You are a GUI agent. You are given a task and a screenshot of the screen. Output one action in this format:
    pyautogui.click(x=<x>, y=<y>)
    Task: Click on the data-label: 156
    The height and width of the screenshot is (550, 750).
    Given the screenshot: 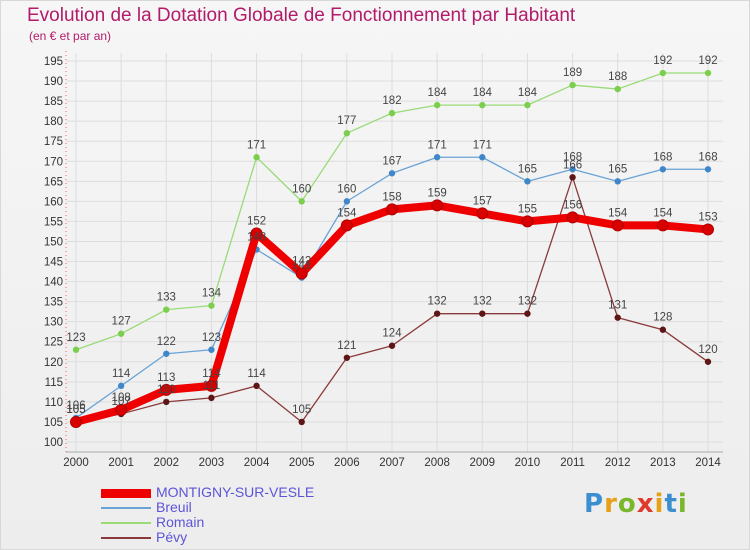 What is the action you would take?
    pyautogui.click(x=572, y=205)
    